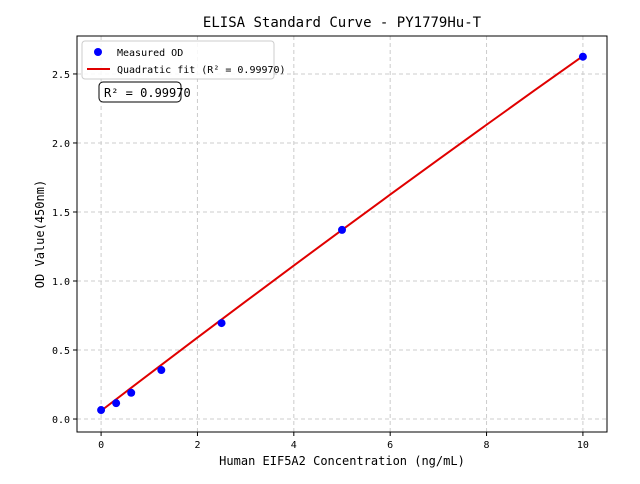  I want to click on legend-marker-measured, so click(98, 52).